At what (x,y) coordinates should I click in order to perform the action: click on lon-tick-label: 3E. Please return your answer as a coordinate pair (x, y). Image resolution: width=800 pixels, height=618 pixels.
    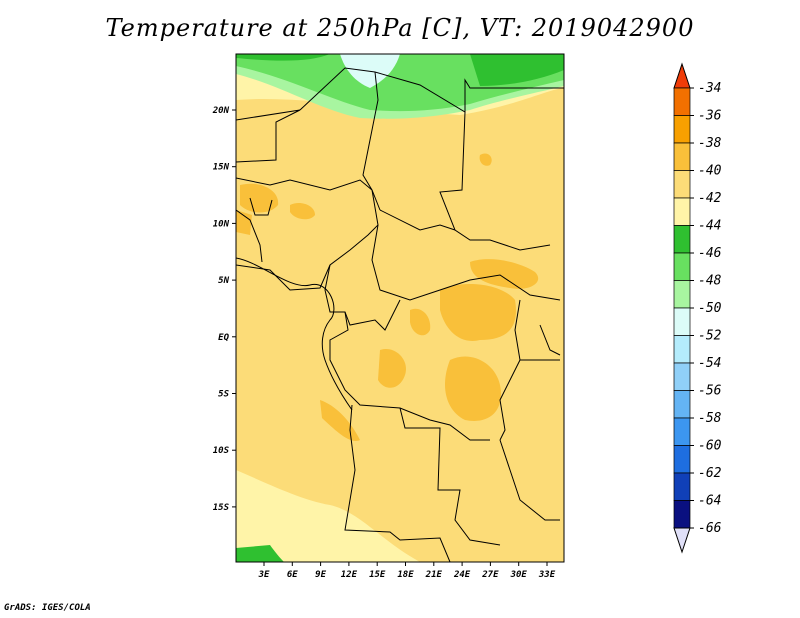
    Looking at the image, I should click on (264, 575).